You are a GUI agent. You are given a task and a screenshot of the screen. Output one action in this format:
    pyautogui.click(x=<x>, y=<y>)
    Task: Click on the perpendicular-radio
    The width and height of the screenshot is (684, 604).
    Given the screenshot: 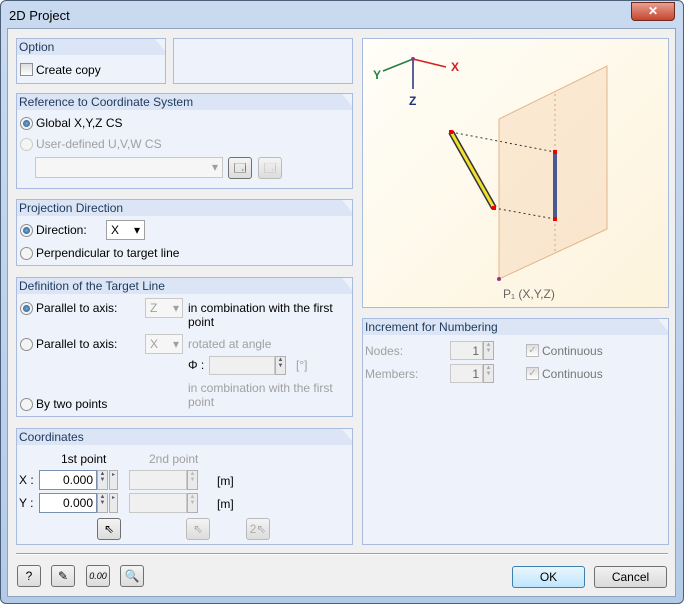 What is the action you would take?
    pyautogui.click(x=26, y=253)
    